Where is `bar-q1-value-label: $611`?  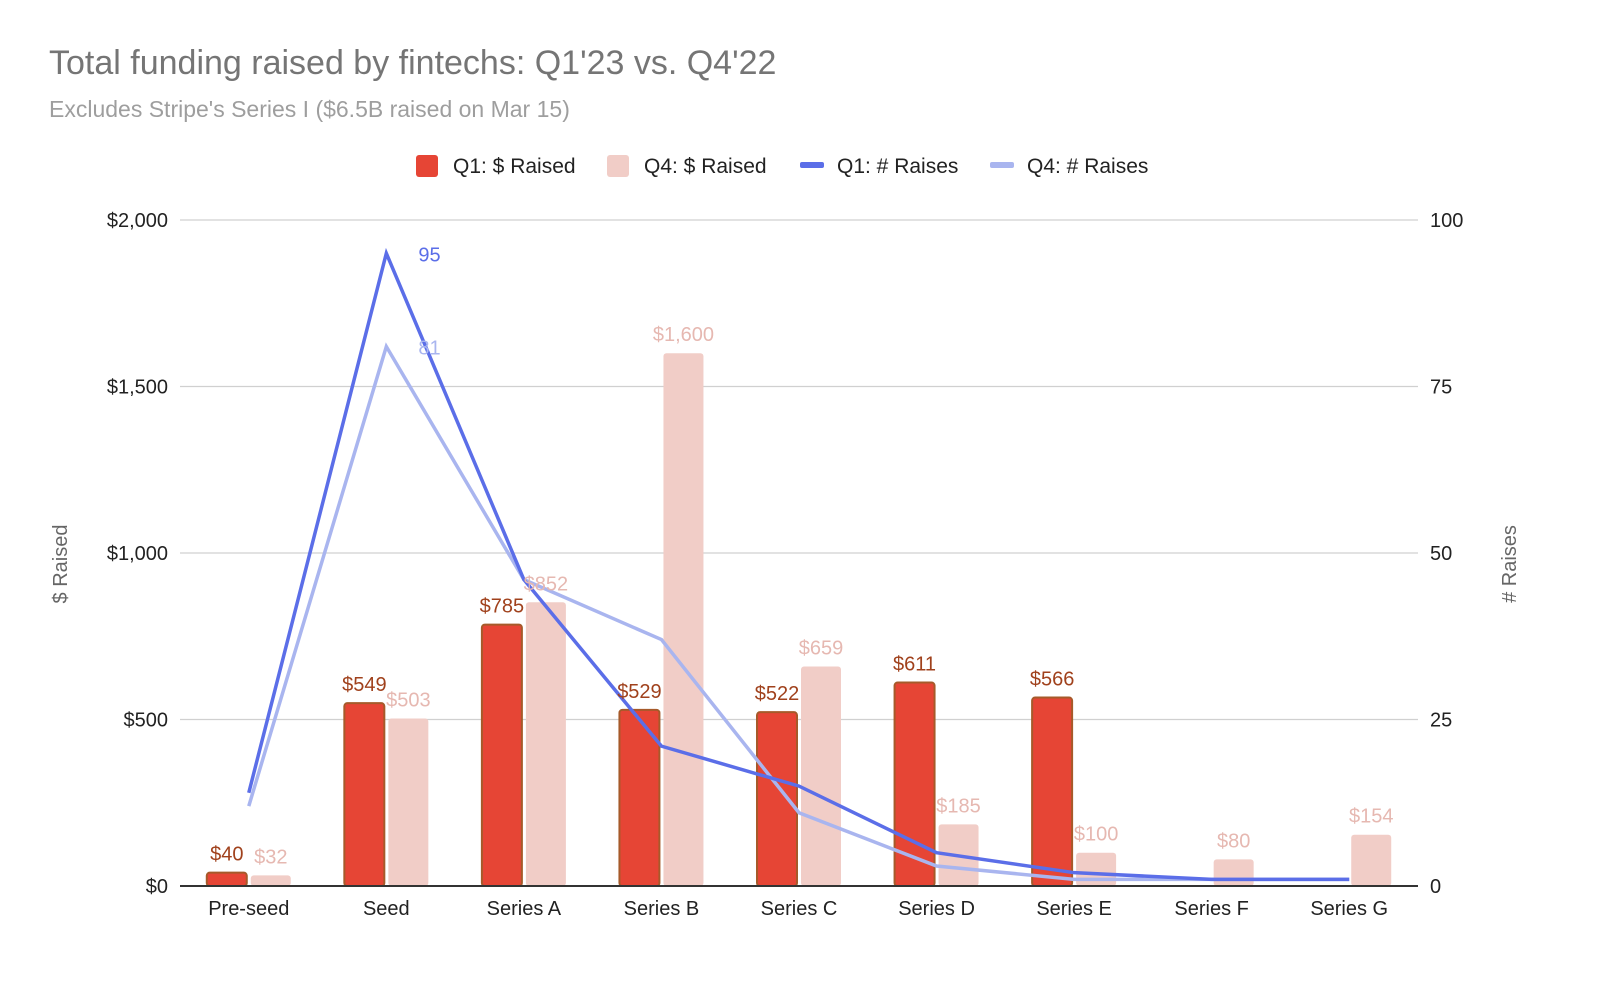
bar-q1-value-label: $611 is located at coordinates (914, 665).